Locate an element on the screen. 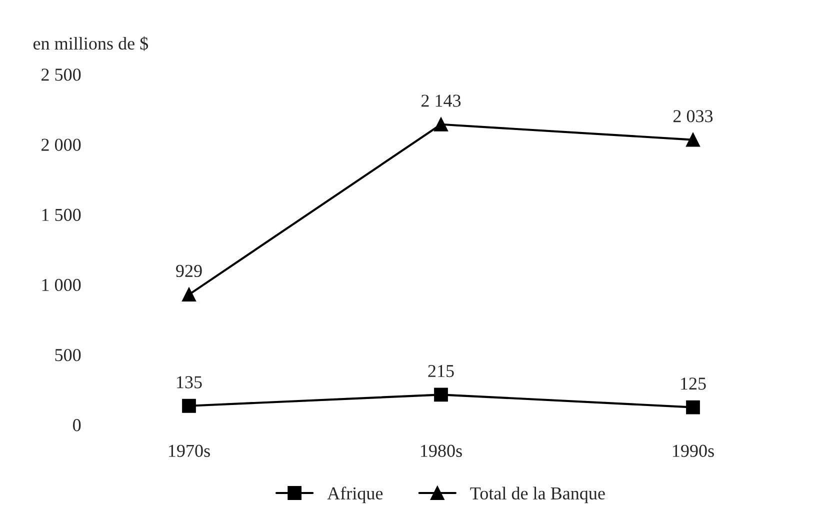 This screenshot has width=840, height=531. data-label: 929 is located at coordinates (189, 271).